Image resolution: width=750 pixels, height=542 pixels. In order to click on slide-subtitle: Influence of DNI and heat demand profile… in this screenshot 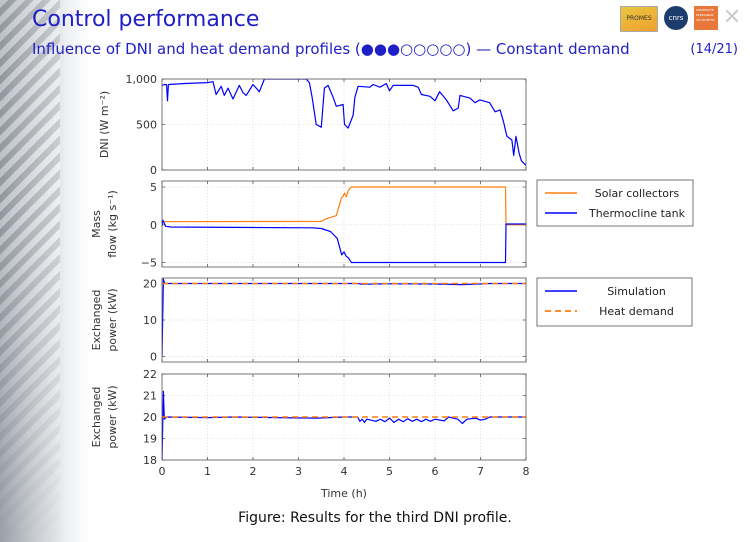, I will do `click(331, 49)`.